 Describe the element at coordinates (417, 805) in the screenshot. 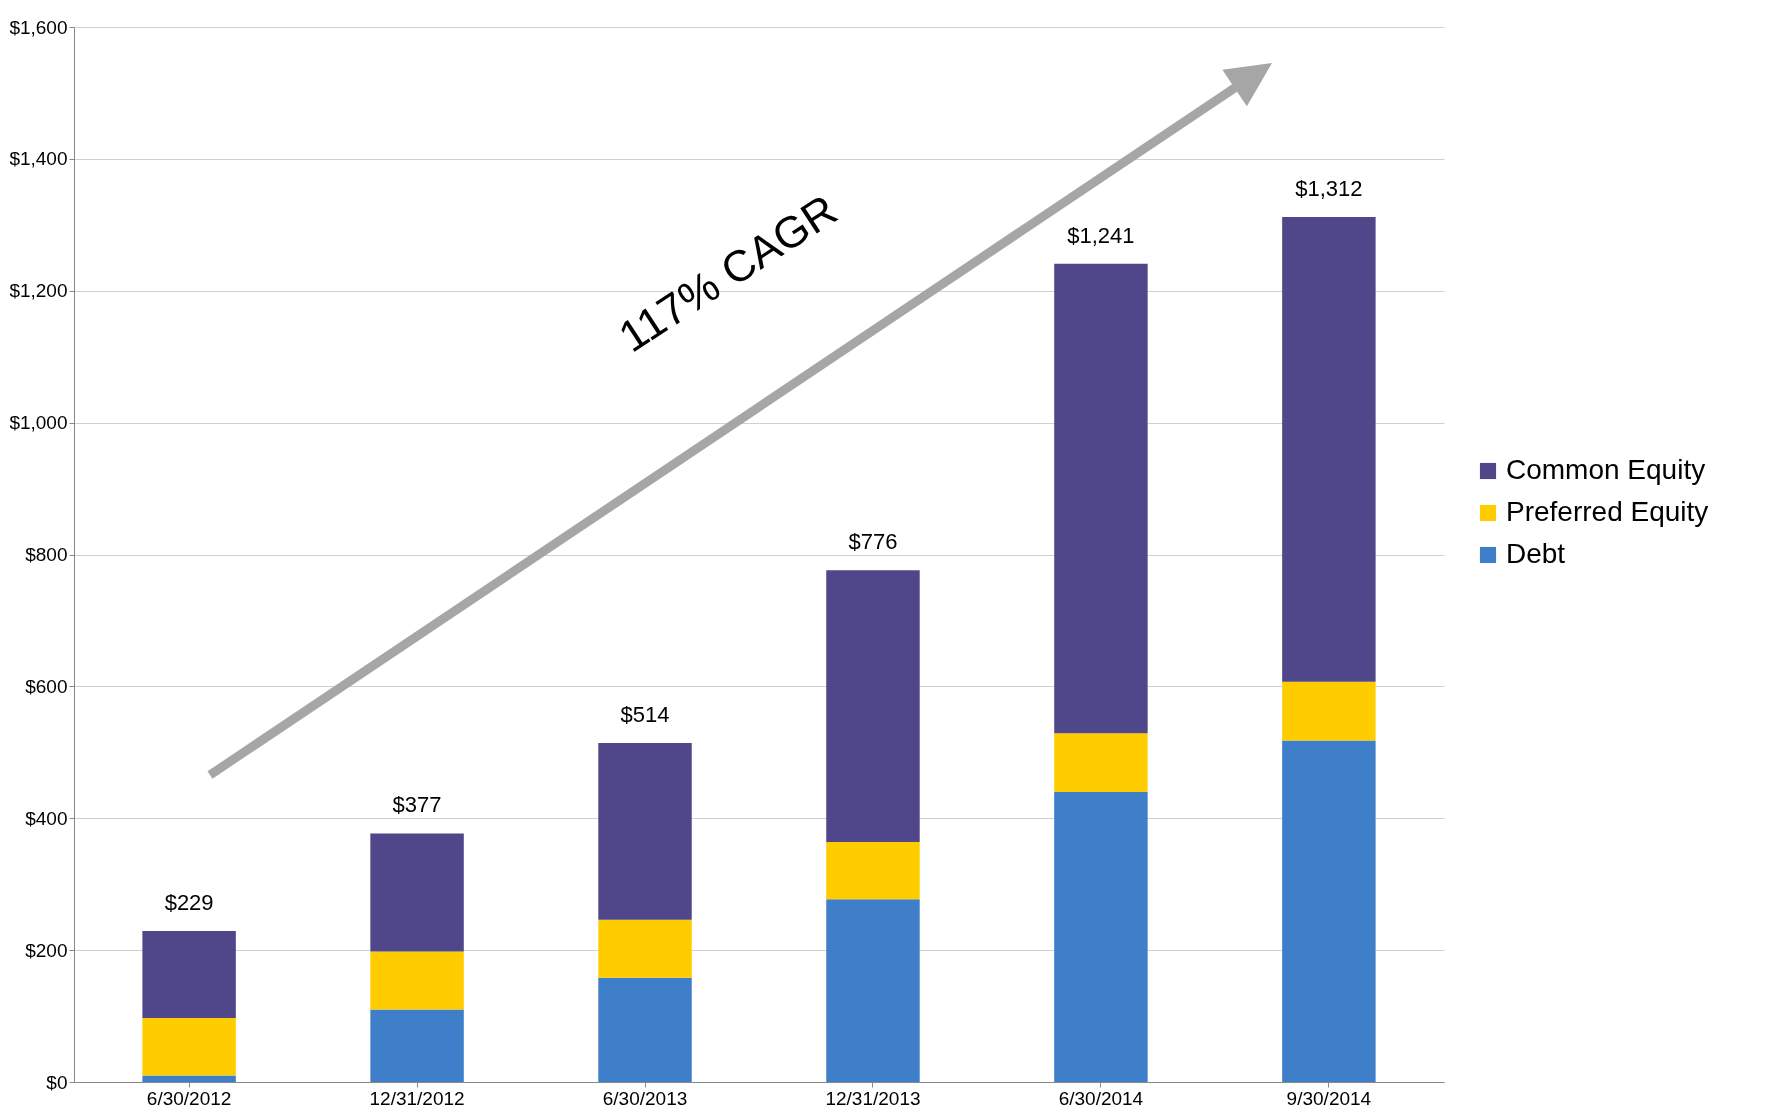

I see `total-label: $377` at that location.